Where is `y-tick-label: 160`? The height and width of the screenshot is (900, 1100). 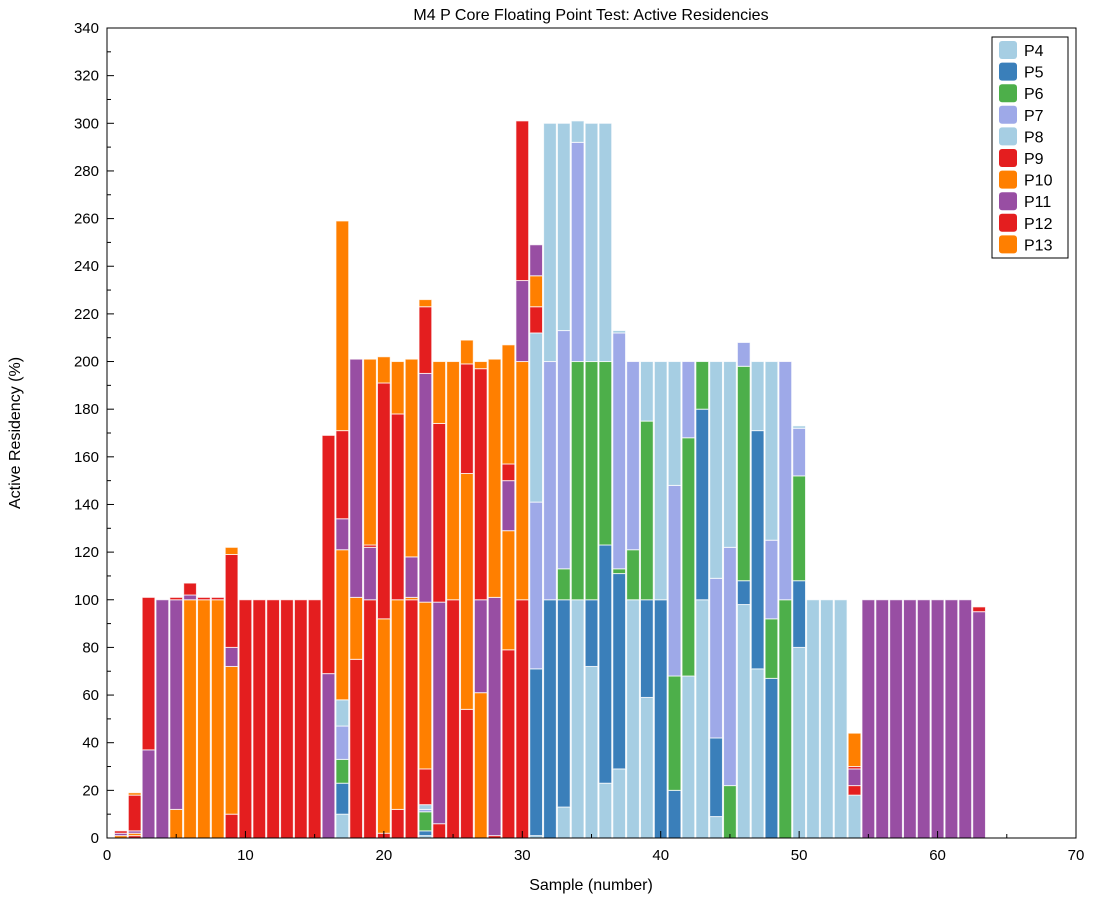
y-tick-label: 160 is located at coordinates (86, 457).